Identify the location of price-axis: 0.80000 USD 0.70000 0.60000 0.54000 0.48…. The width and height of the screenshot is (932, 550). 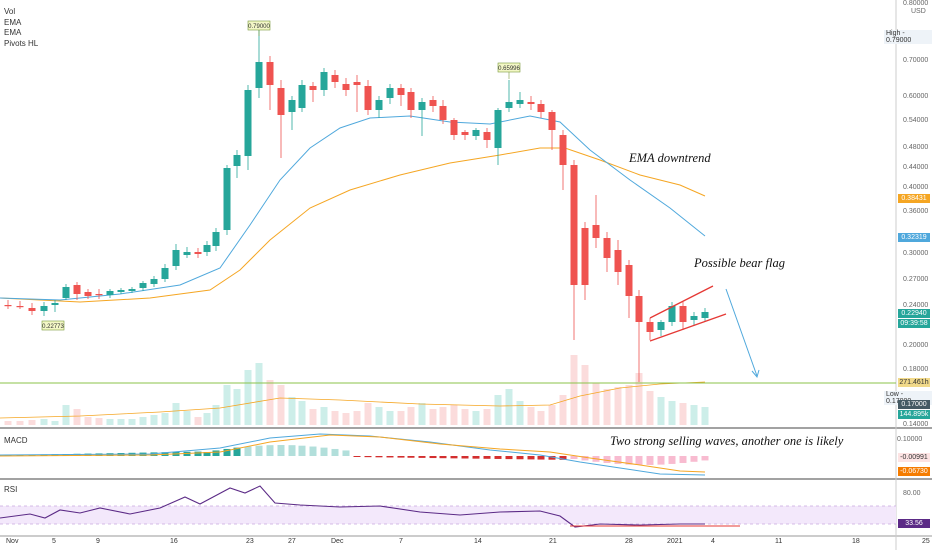
(914, 275).